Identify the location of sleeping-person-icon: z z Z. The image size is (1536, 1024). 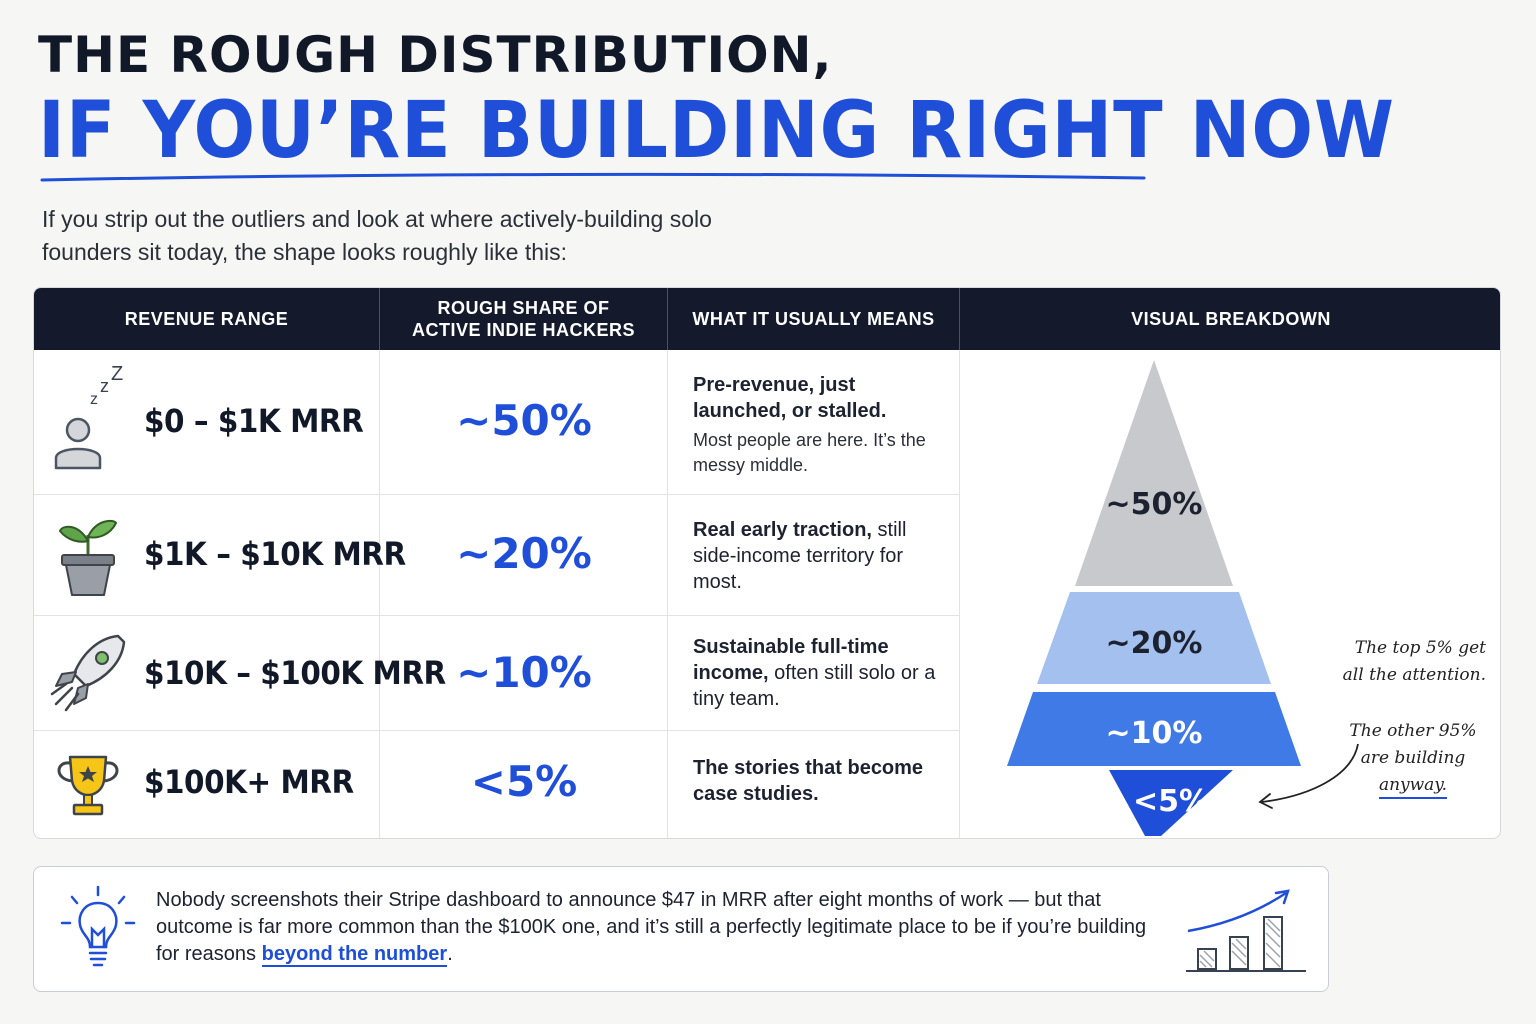
(88, 416).